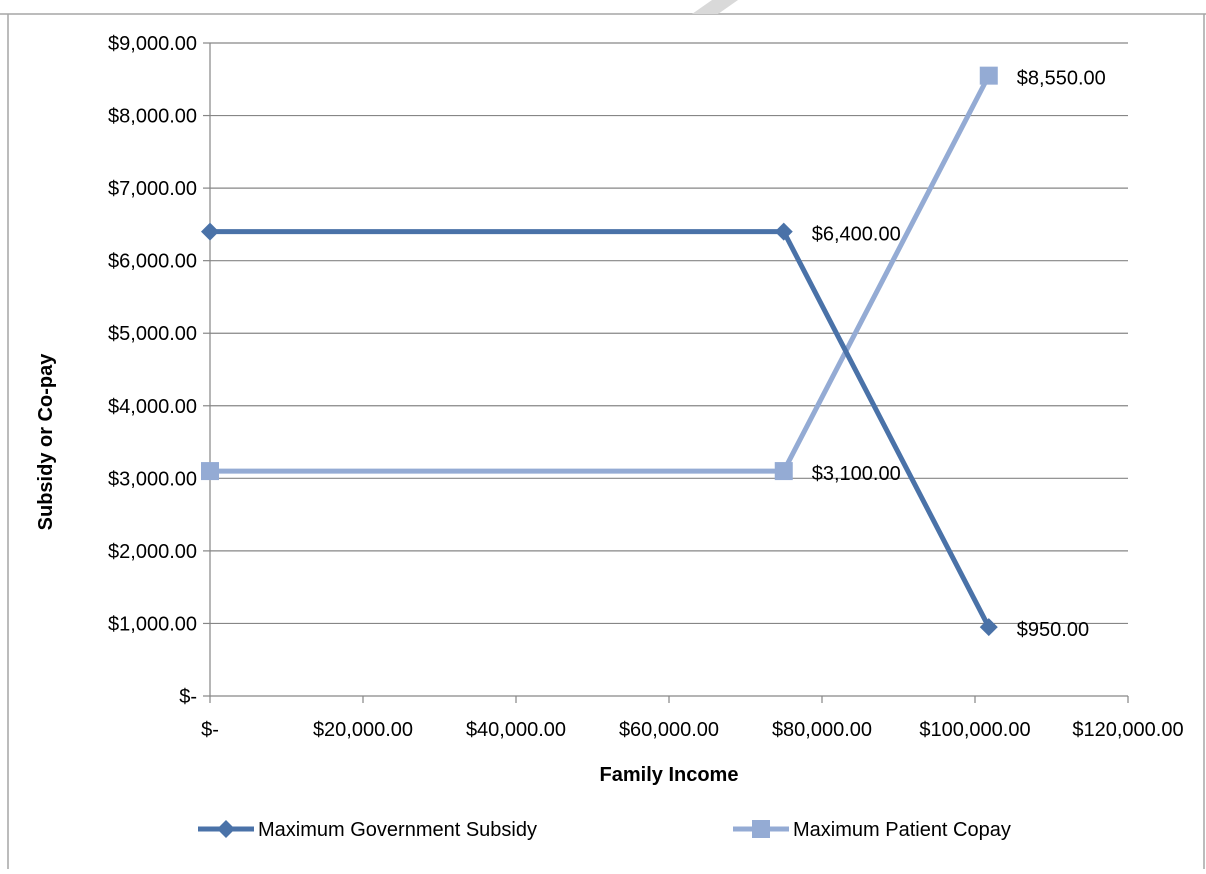 This screenshot has height=874, width=1206. What do you see at coordinates (902, 830) in the screenshot?
I see `legend-label: Maximum Patient Copay` at bounding box center [902, 830].